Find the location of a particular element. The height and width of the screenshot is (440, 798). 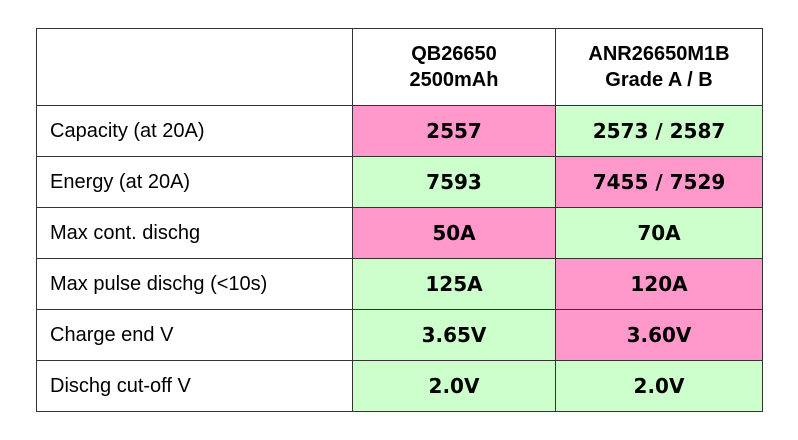

row: Capacity (at 20A) 2557 2573 / 2587 is located at coordinates (399, 131).